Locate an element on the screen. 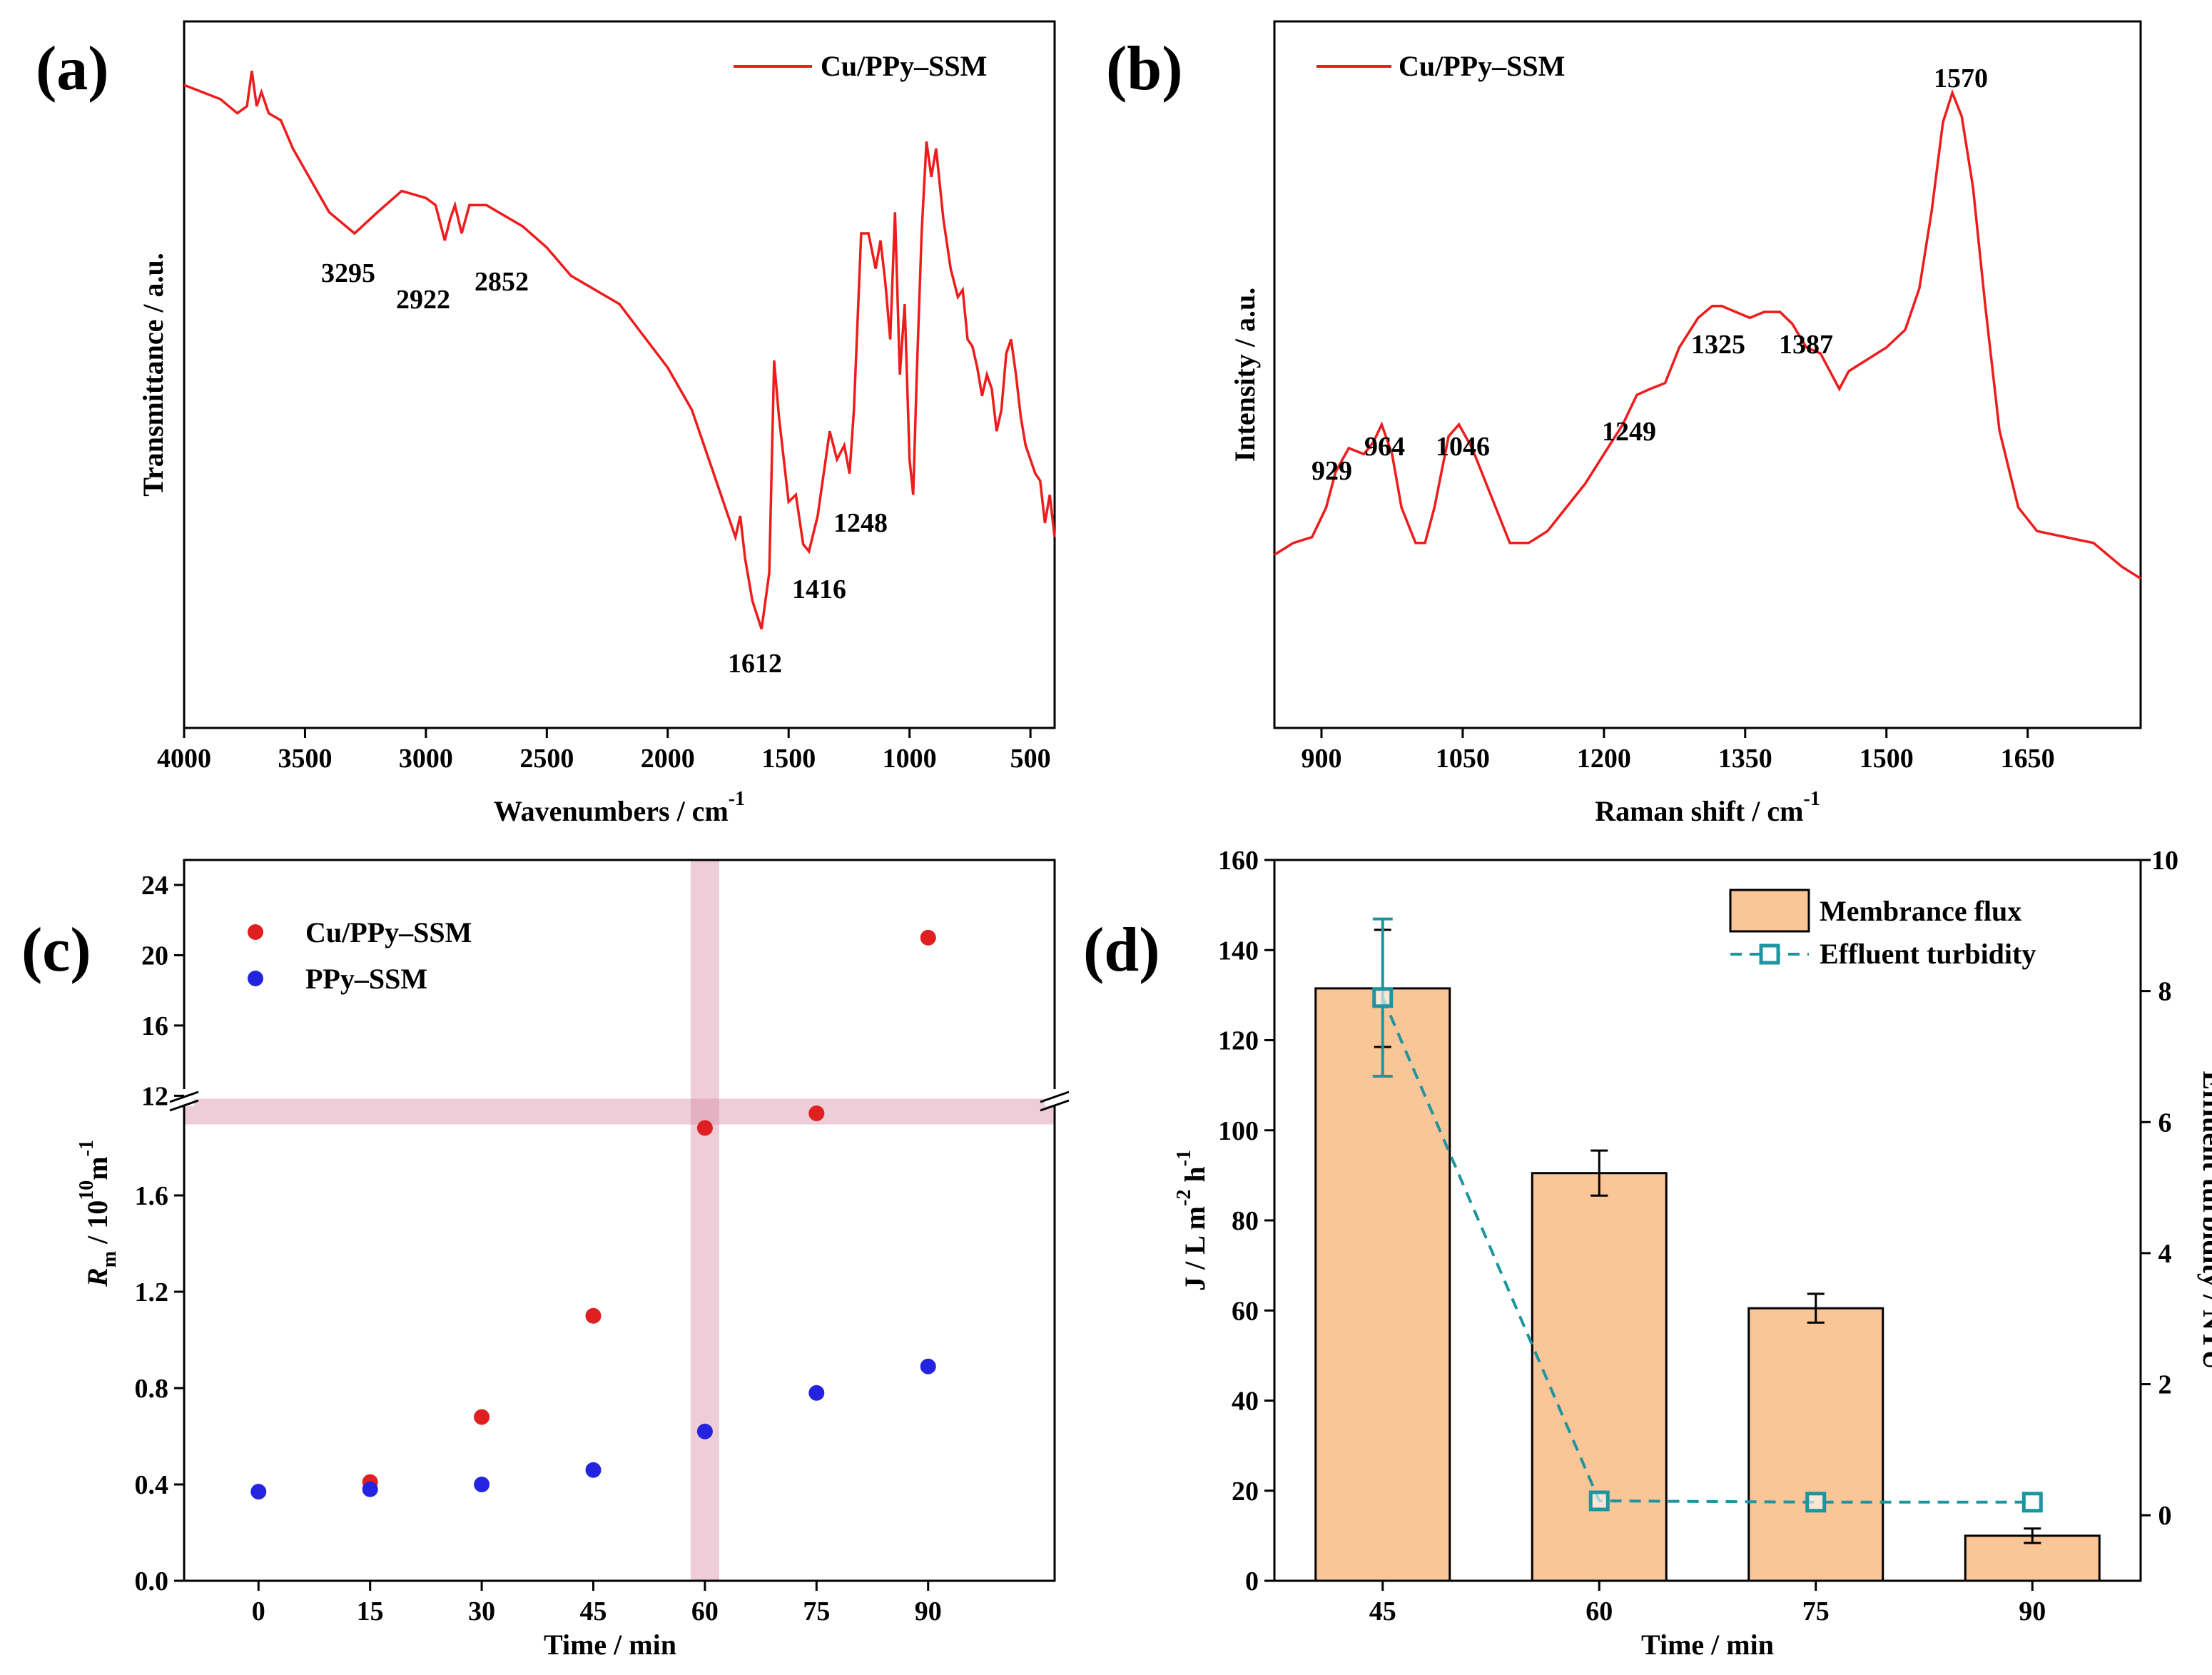  x-tick-label-a: 4000 is located at coordinates (184, 759).